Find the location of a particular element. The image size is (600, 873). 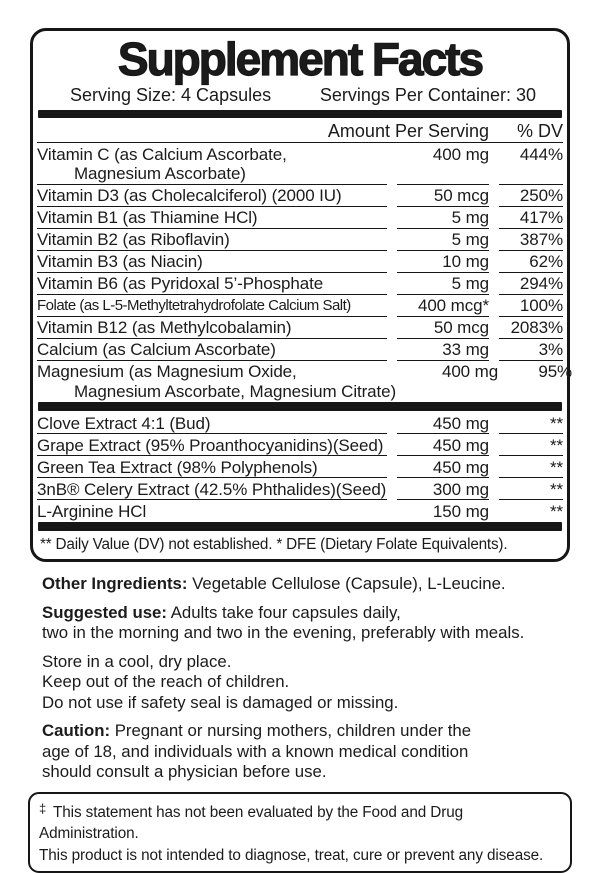

ingredient-dv: 444% is located at coordinates (531, 164).